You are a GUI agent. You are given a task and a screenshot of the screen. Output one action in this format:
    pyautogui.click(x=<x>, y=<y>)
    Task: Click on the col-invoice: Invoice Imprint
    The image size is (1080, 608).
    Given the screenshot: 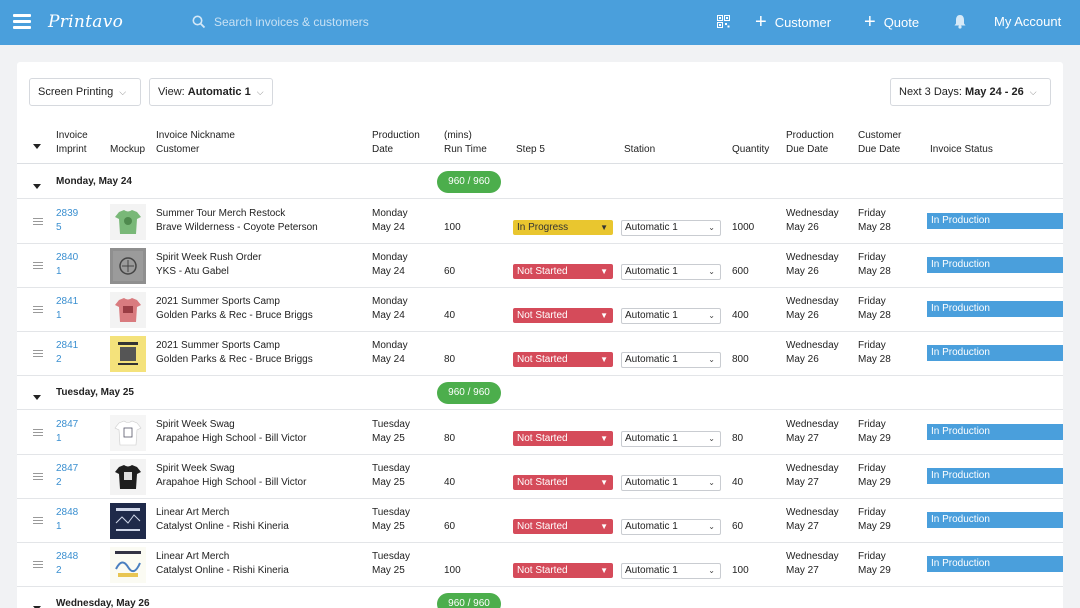 What is the action you would take?
    pyautogui.click(x=72, y=142)
    